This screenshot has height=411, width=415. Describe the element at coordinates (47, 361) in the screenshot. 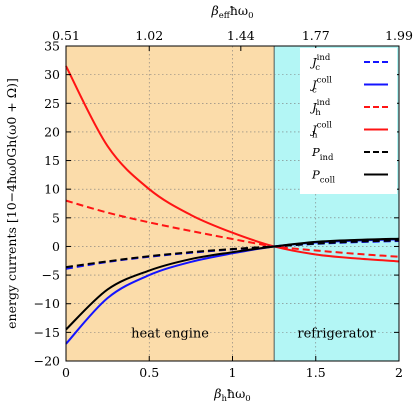

I see `y-tick-label: −20` at that location.